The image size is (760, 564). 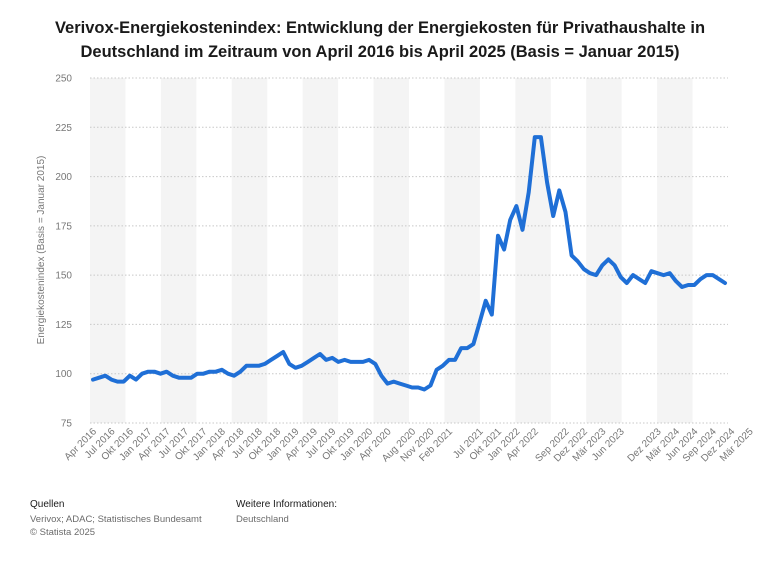 What do you see at coordinates (286, 512) in the screenshot?
I see `info-block: Weitere Informationen: Deutschland` at bounding box center [286, 512].